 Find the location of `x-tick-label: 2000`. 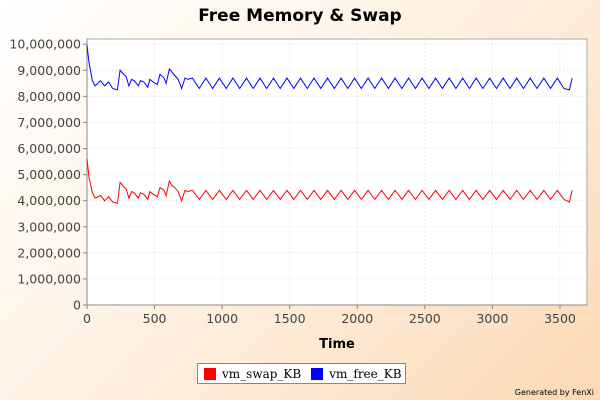

x-tick-label: 2000 is located at coordinates (357, 318).